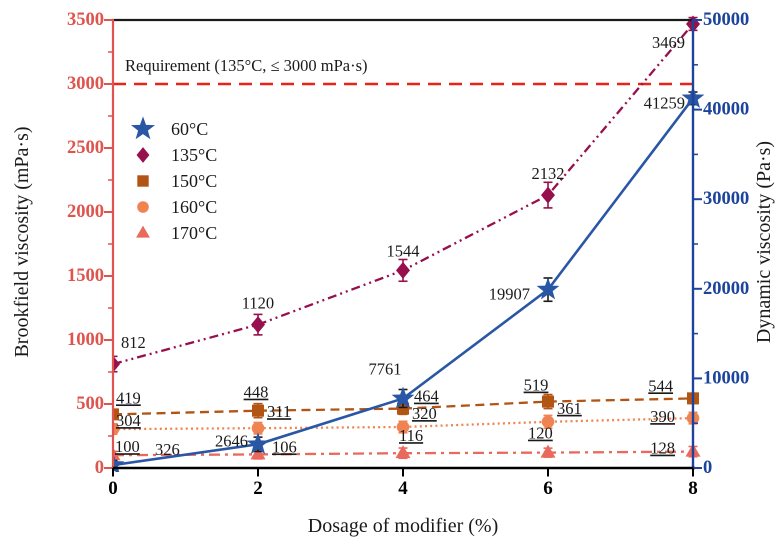 Image resolution: width=782 pixels, height=554 pixels. I want to click on left-axis-tick-label: 3000, so click(85, 84).